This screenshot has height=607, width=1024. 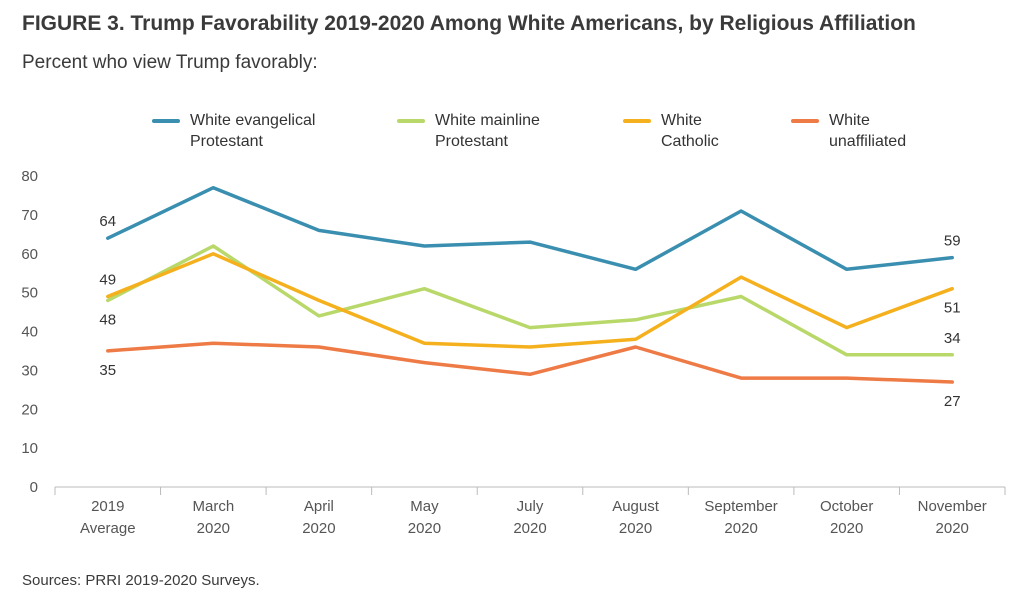 What do you see at coordinates (34, 487) in the screenshot?
I see `y-tick-label: 0` at bounding box center [34, 487].